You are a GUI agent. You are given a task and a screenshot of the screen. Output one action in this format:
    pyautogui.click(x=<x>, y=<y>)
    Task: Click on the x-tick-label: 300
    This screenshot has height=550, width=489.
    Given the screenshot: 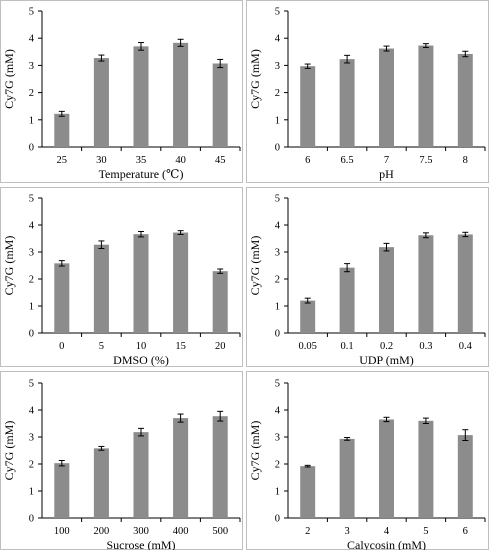 What is the action you would take?
    pyautogui.click(x=141, y=531)
    